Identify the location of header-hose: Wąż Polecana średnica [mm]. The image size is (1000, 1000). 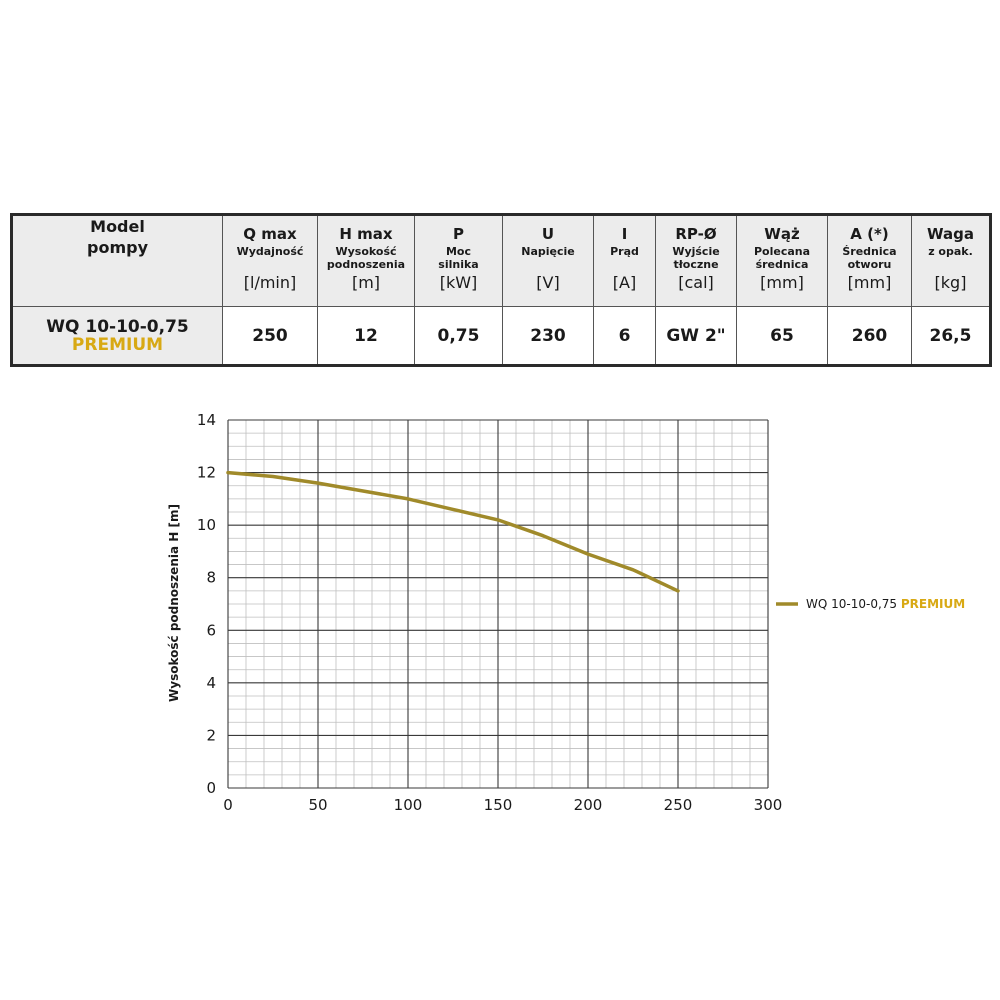
(782, 260).